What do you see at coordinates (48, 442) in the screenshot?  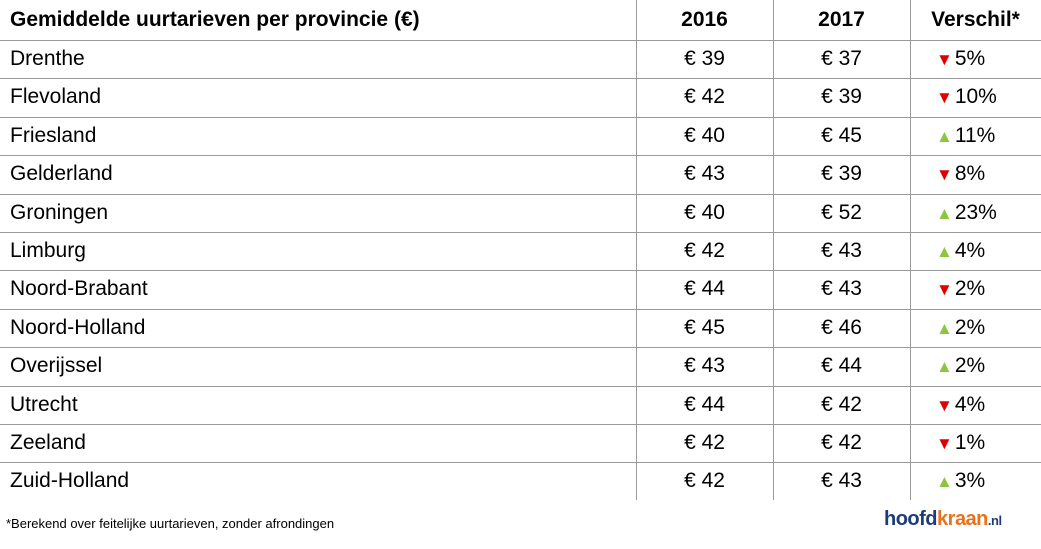 I see `province: Zeeland` at bounding box center [48, 442].